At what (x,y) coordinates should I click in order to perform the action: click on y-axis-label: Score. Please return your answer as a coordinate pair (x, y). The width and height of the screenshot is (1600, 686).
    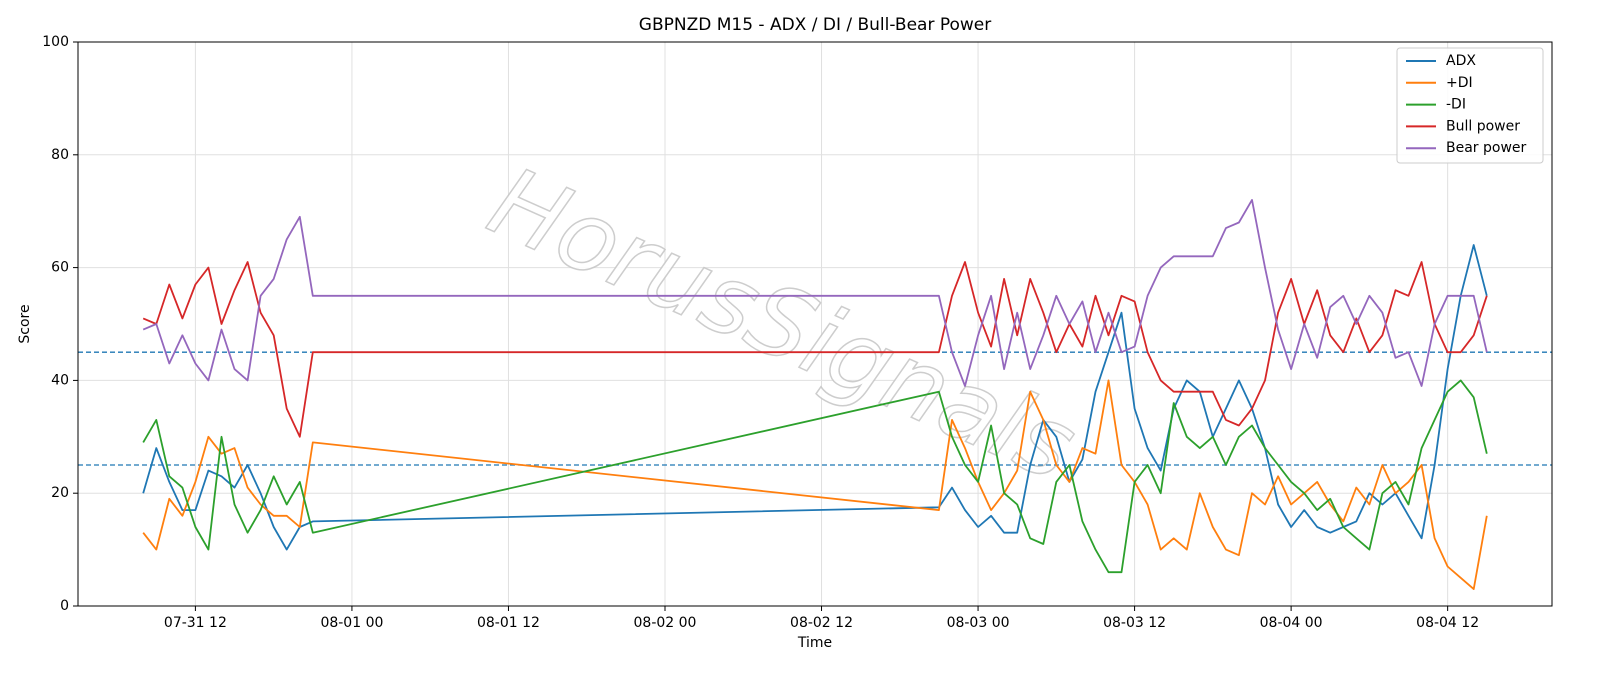
    Looking at the image, I should click on (25, 323).